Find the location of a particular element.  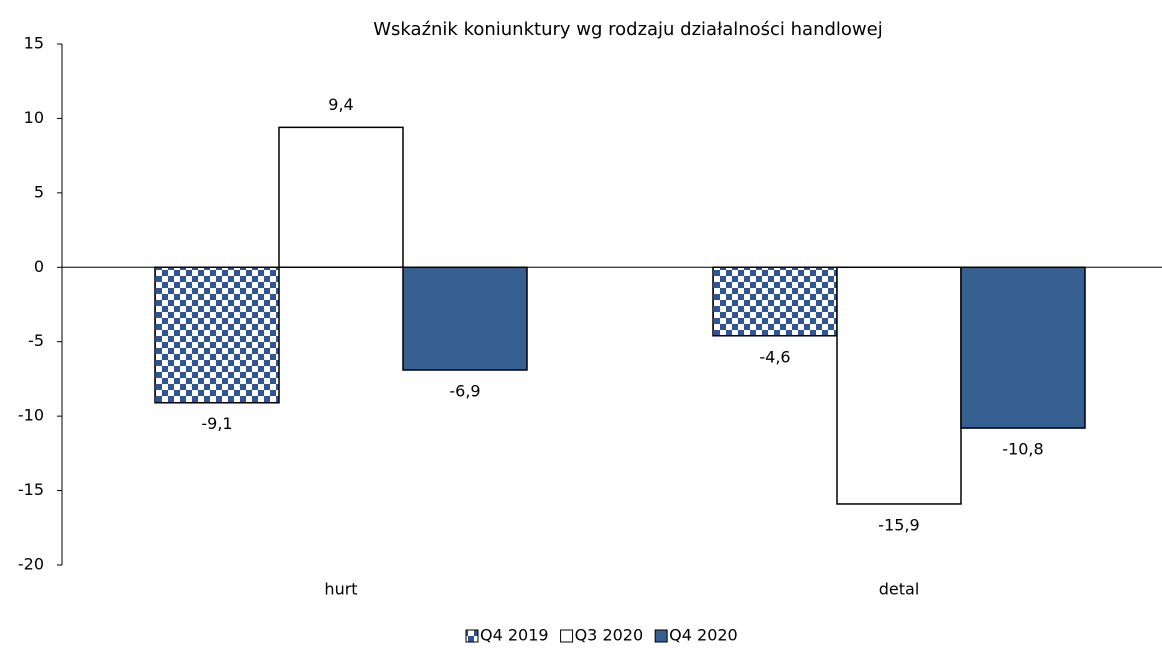

y-tick-label: 10 is located at coordinates (34, 117).